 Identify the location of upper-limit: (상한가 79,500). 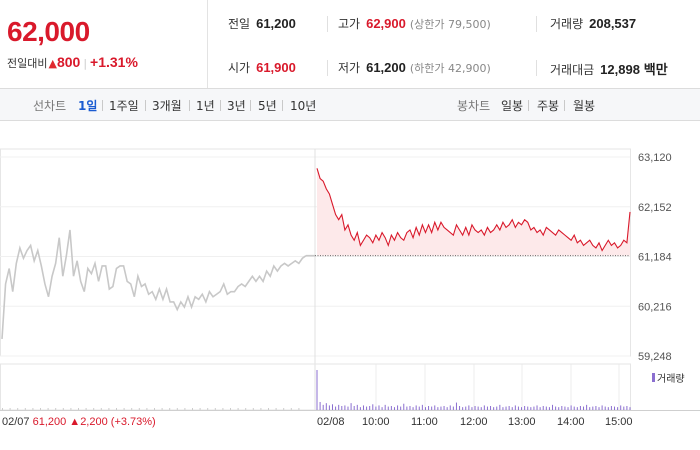
(450, 24).